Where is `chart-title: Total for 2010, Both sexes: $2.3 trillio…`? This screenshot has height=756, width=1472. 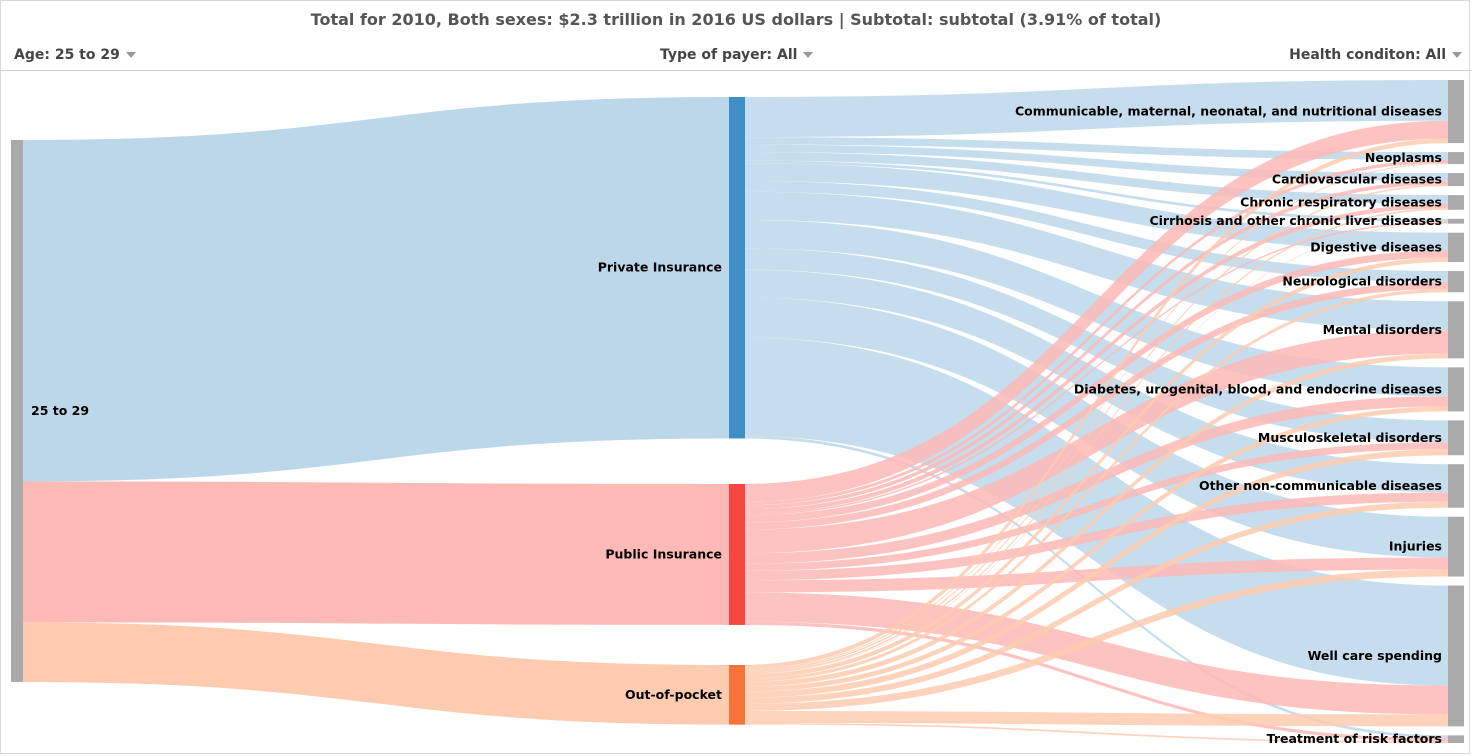 chart-title: Total for 2010, Both sexes: $2.3 trillio… is located at coordinates (736, 19).